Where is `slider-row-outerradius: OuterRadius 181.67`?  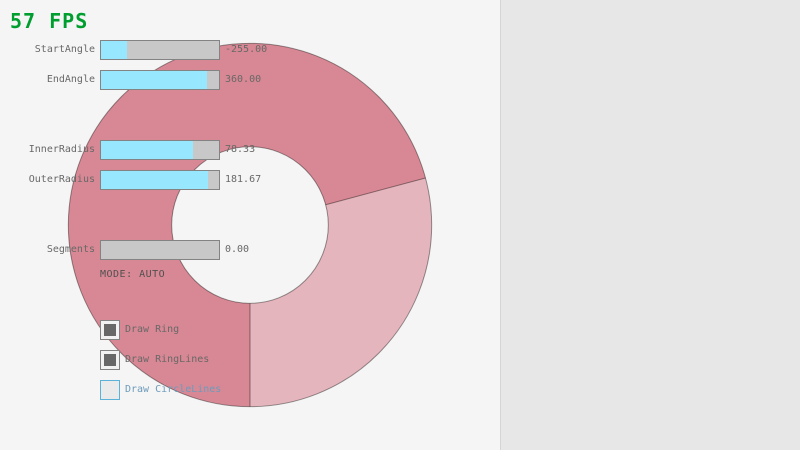
slider-row-outerradius: OuterRadius 181.67 is located at coordinates (150, 180).